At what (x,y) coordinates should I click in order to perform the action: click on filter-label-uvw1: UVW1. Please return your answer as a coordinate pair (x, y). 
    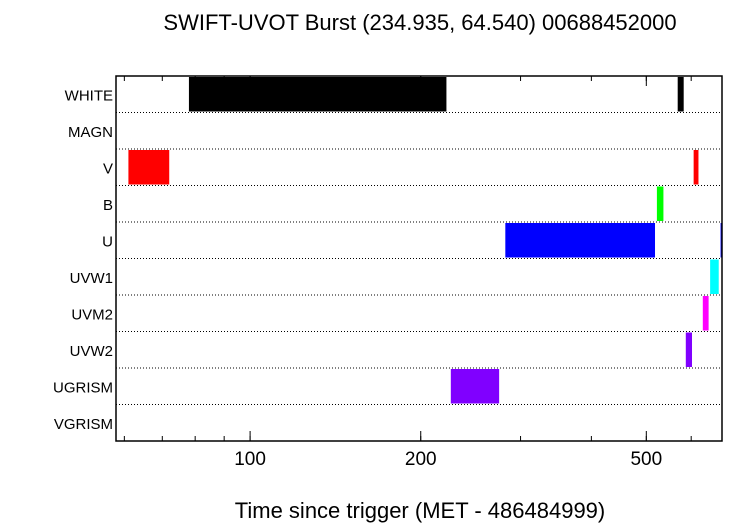
    Looking at the image, I should click on (91, 278).